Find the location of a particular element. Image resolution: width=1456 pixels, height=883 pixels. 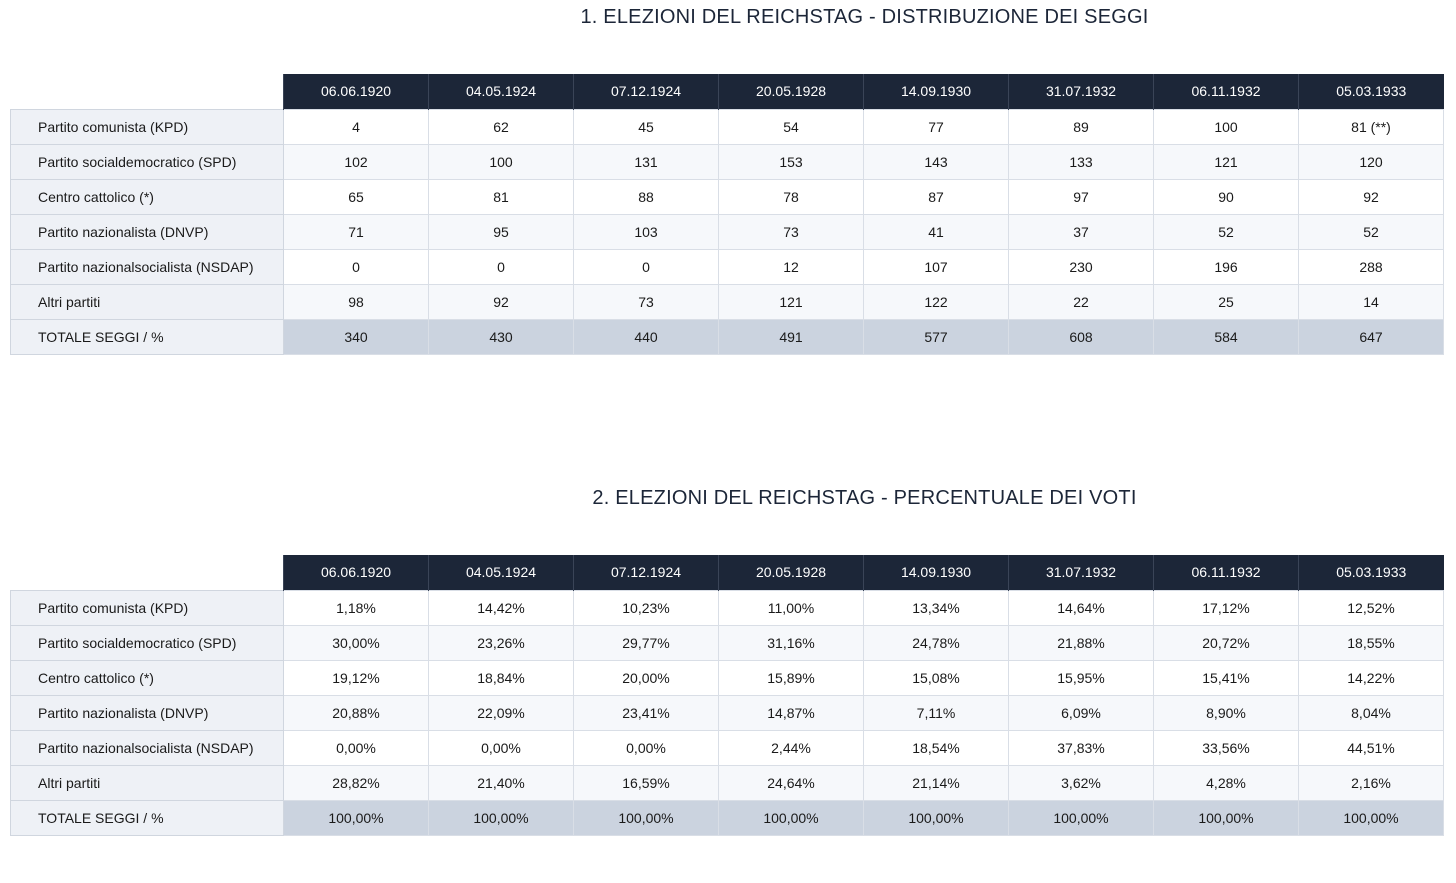

table-cell: 577 is located at coordinates (936, 336).